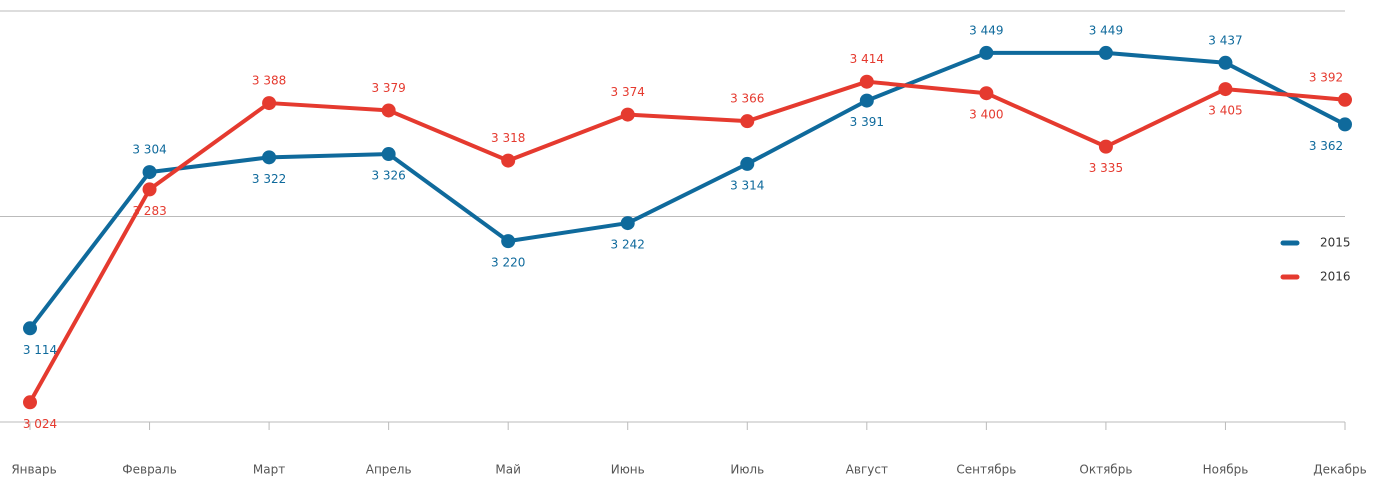 The height and width of the screenshot is (481, 1374). What do you see at coordinates (1335, 277) in the screenshot?
I see `legend-label: 2016` at bounding box center [1335, 277].